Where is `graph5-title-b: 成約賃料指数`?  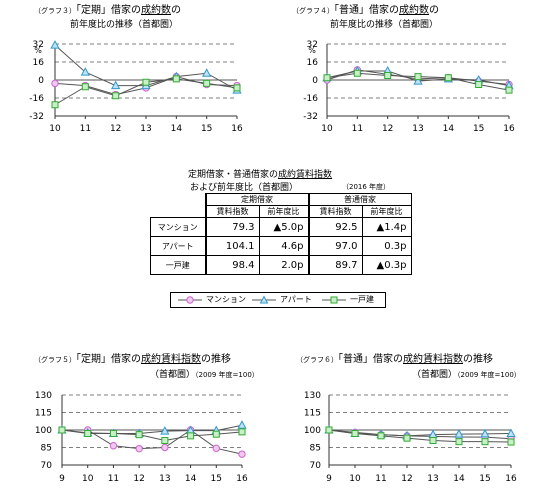
graph5-title-b: 成約賃料指数 is located at coordinates (171, 359).